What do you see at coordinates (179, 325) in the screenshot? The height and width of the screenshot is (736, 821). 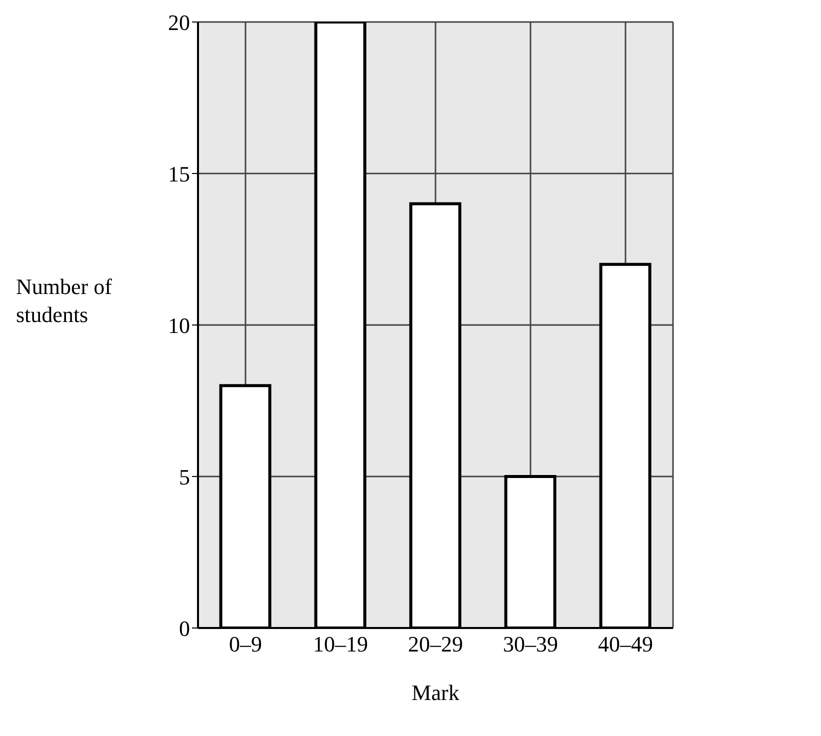 I see `y-tick-label: 10` at bounding box center [179, 325].